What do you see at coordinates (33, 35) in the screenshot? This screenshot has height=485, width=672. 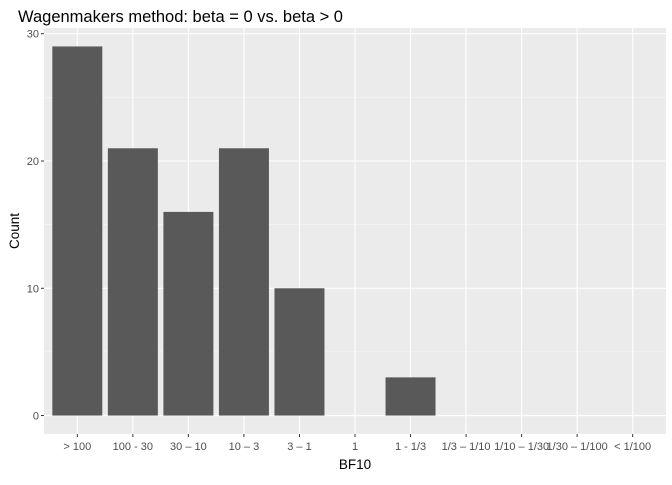 I see `y-tick-label: 30` at bounding box center [33, 35].